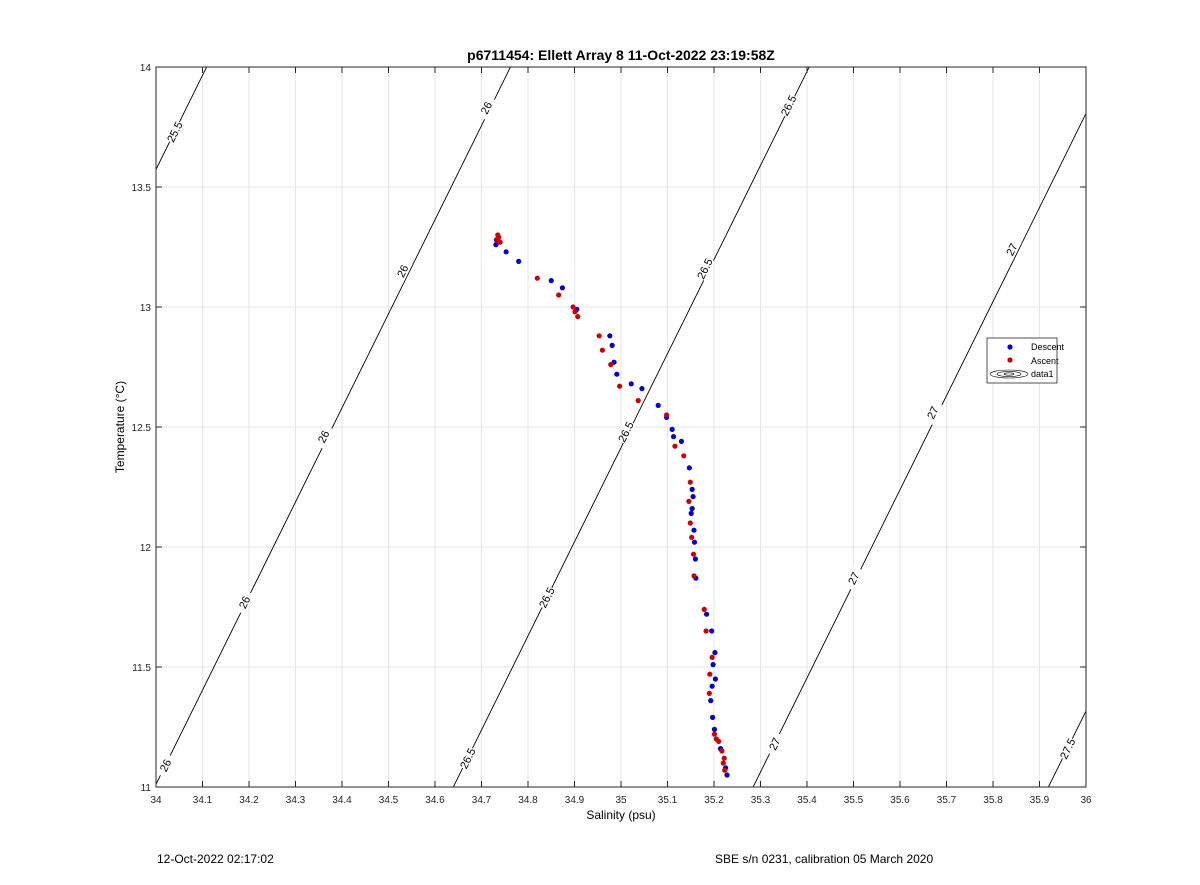 This screenshot has height=885, width=1200. I want to click on y-axis-label: Temperature (°C), so click(120, 427).